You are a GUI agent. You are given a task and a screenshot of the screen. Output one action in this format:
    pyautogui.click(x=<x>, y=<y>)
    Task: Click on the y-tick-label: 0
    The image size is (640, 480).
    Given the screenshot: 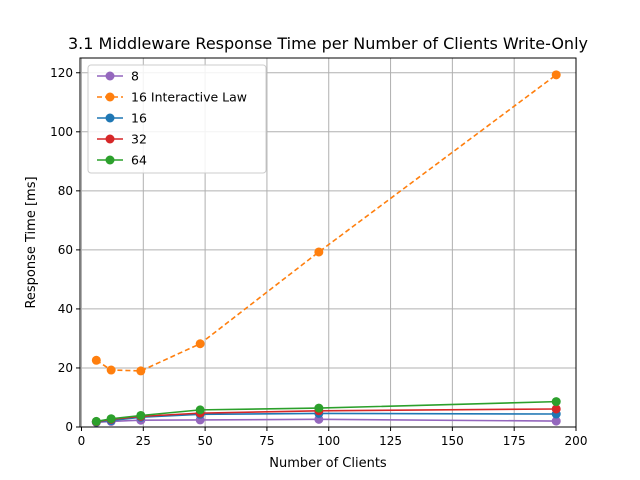 What is the action you would take?
    pyautogui.click(x=69, y=427)
    